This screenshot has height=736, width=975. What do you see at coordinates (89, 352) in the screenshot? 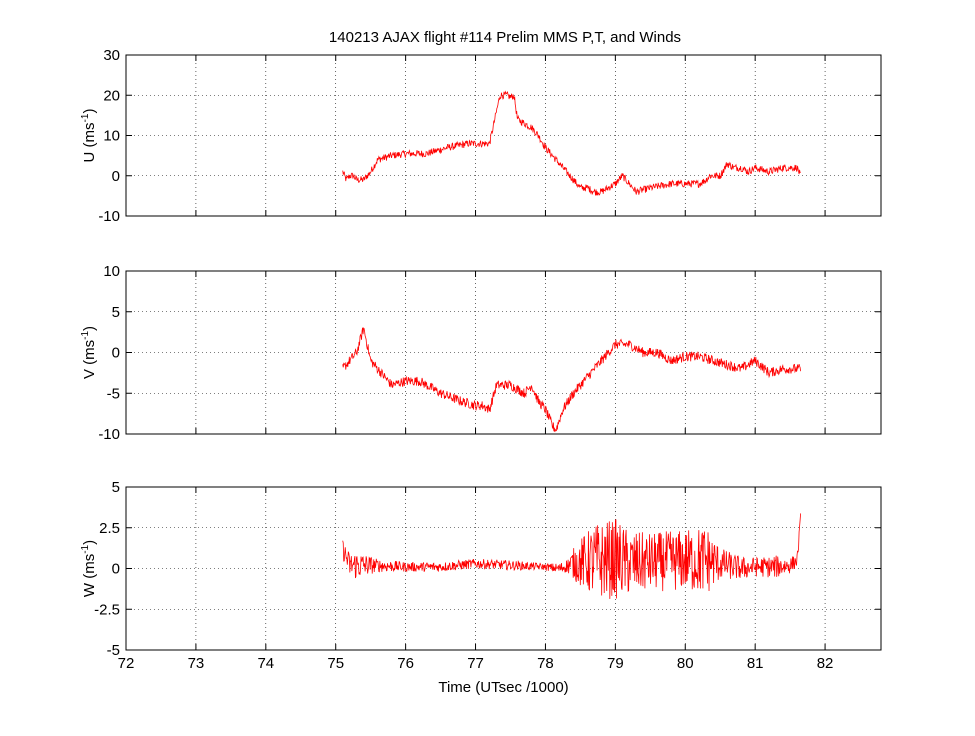
I see `y-axis-label: V (ms-1)` at bounding box center [89, 352].